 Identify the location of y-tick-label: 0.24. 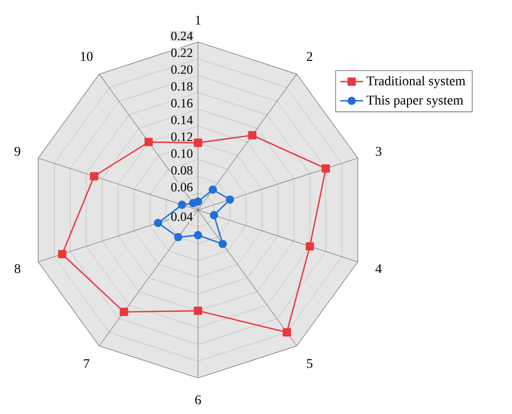
(182, 36).